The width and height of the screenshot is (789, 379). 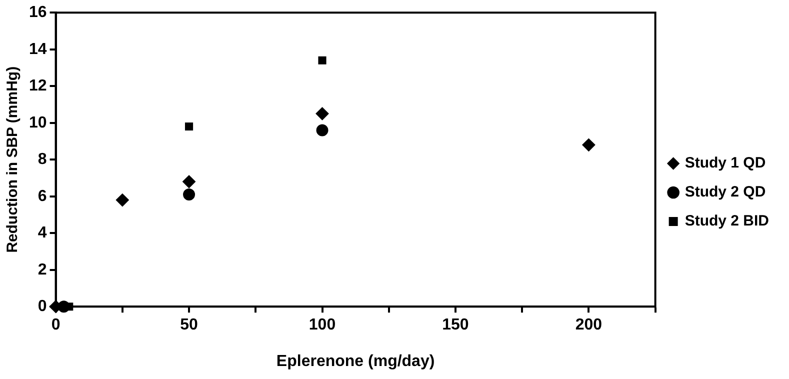 I want to click on y-tick-label: 14, so click(x=38, y=49).